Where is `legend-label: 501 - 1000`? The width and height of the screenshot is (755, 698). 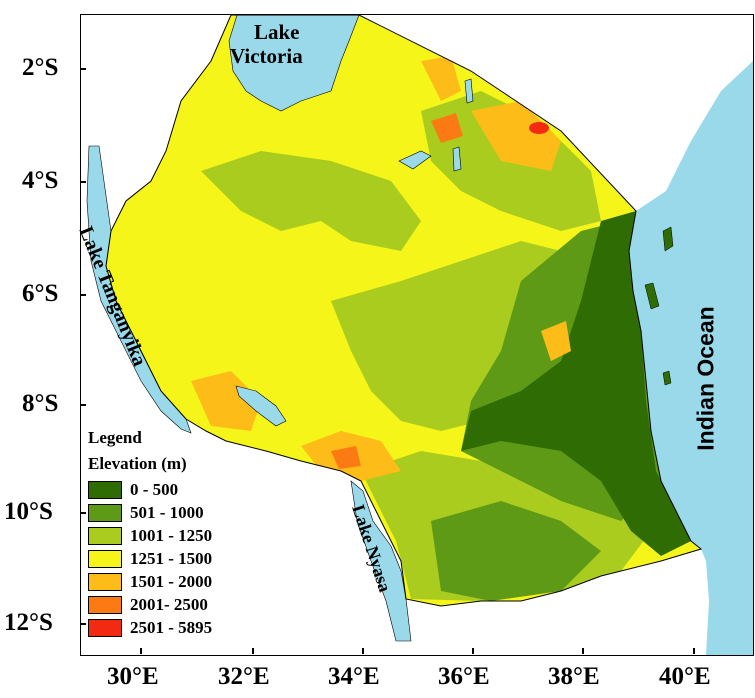 legend-label: 501 - 1000 is located at coordinates (167, 512).